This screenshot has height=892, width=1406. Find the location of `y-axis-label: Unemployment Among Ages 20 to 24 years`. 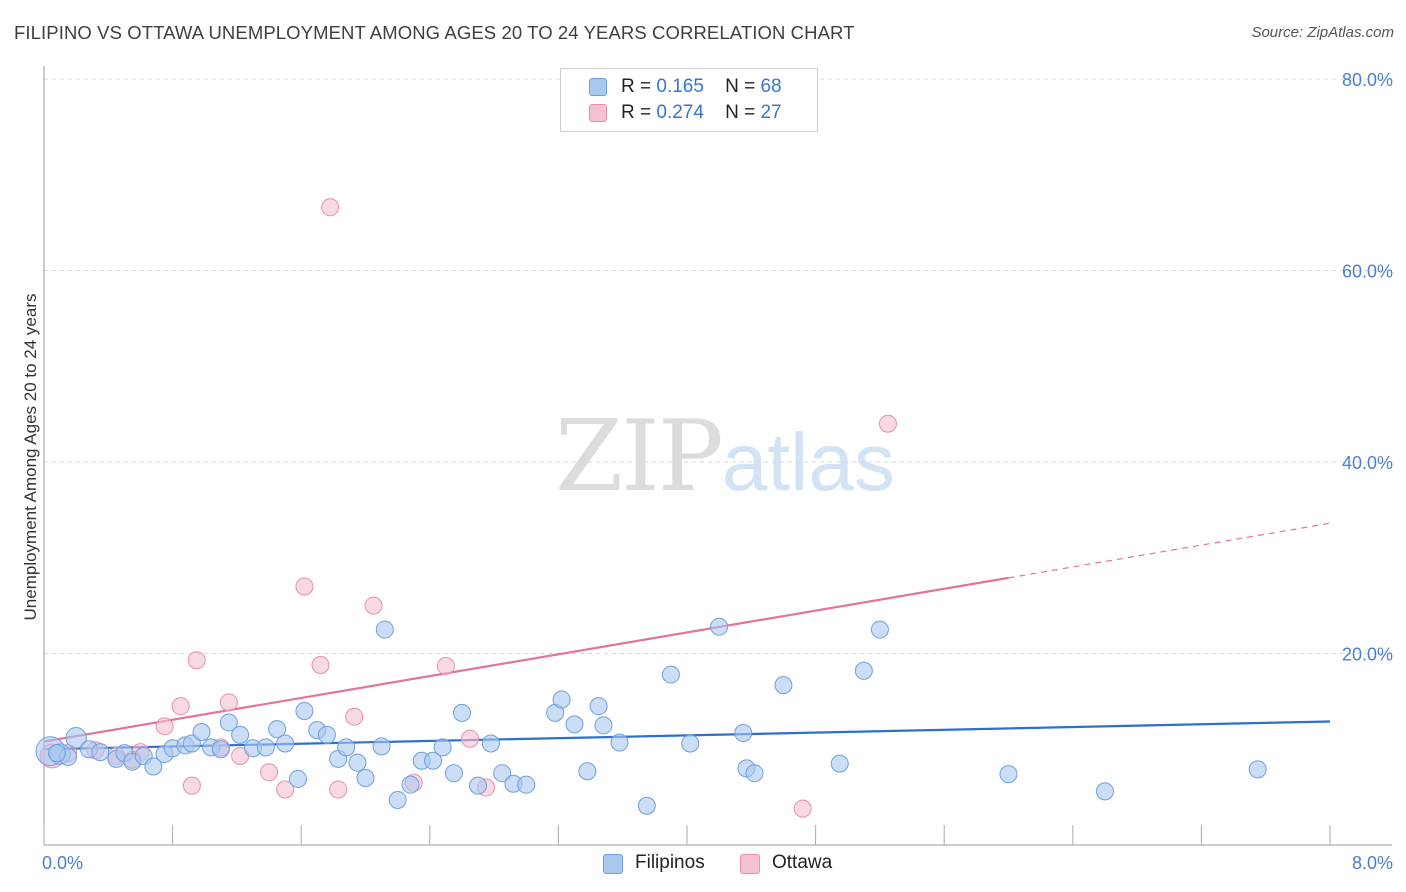

y-axis-label: Unemployment Among Ages 20 to 24 years is located at coordinates (30, 457).